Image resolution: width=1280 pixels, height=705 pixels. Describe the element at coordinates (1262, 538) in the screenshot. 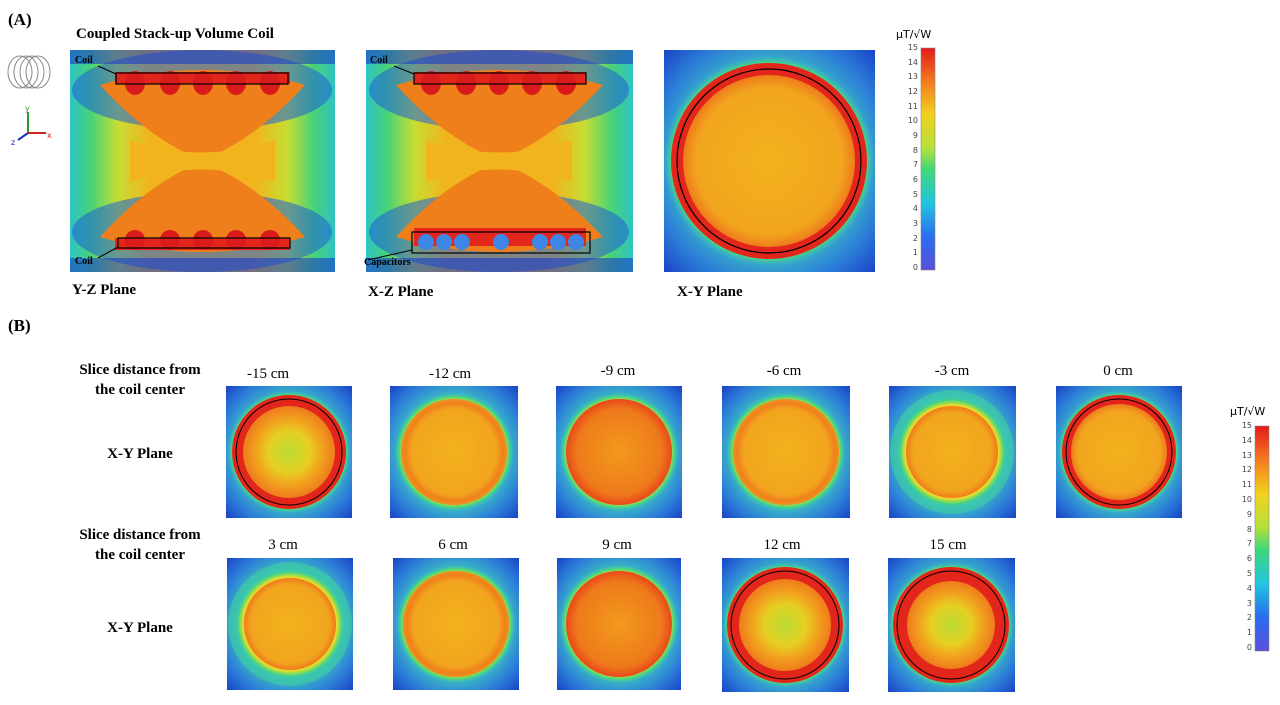

I see `colorbar-b` at that location.